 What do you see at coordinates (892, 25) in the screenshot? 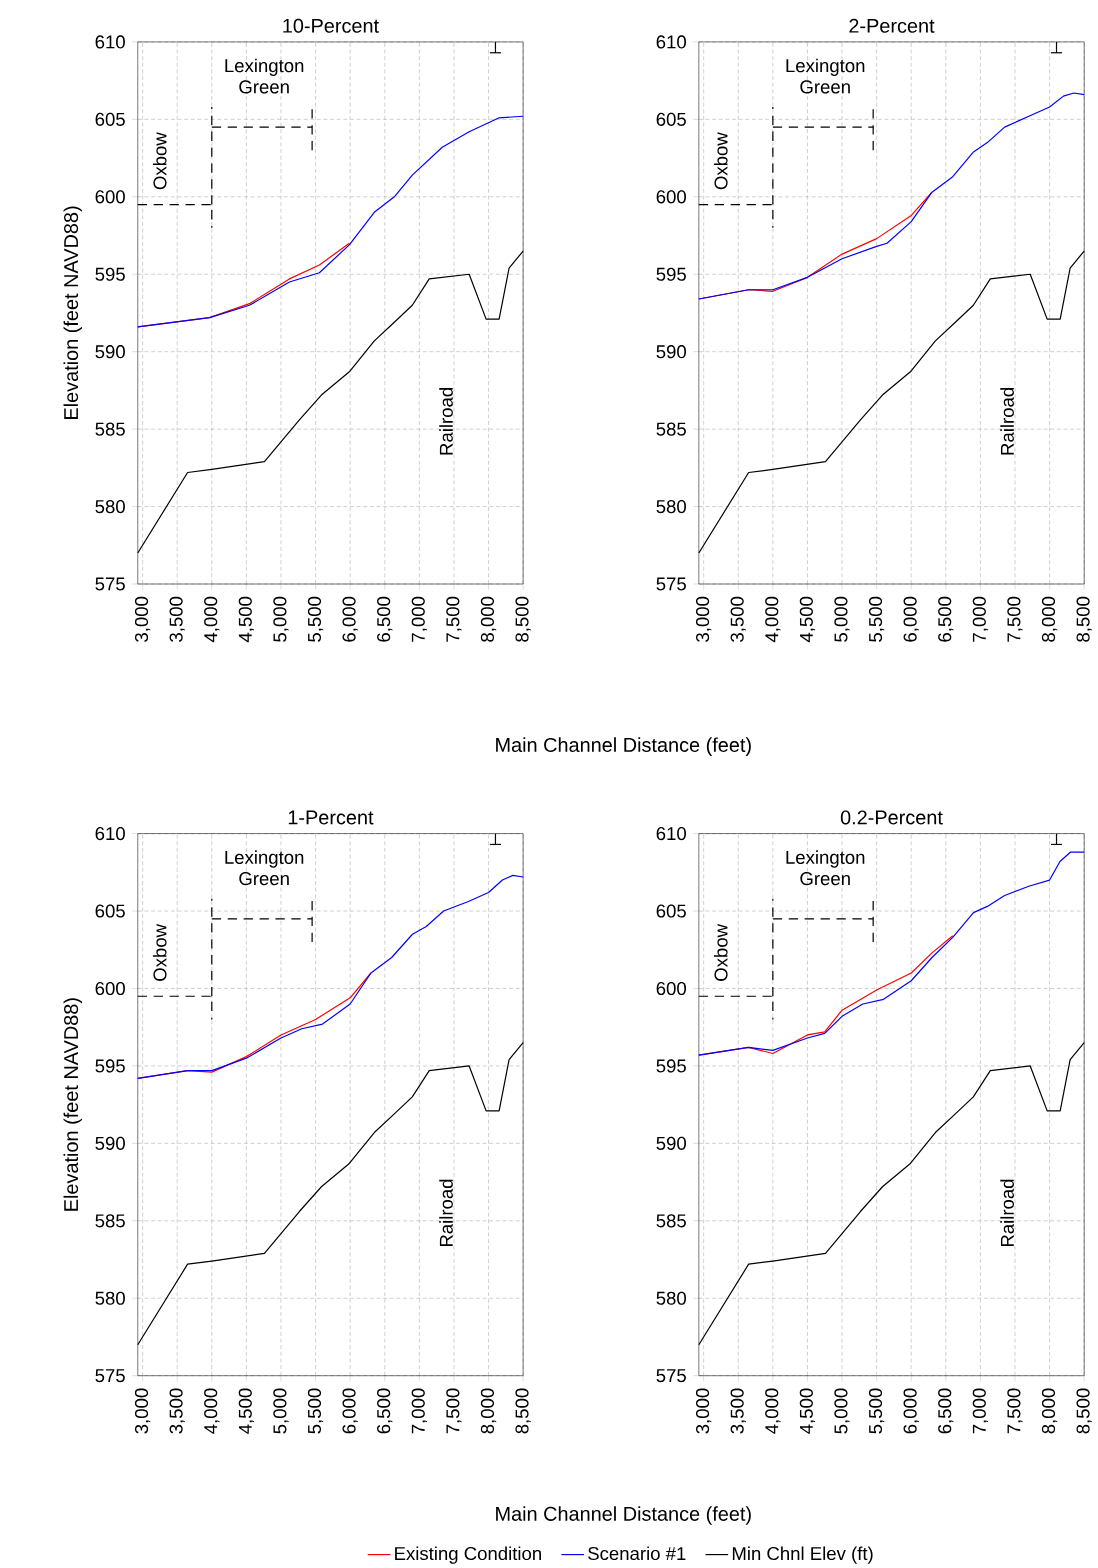
I see `chart-title: 2-Percent` at bounding box center [892, 25].